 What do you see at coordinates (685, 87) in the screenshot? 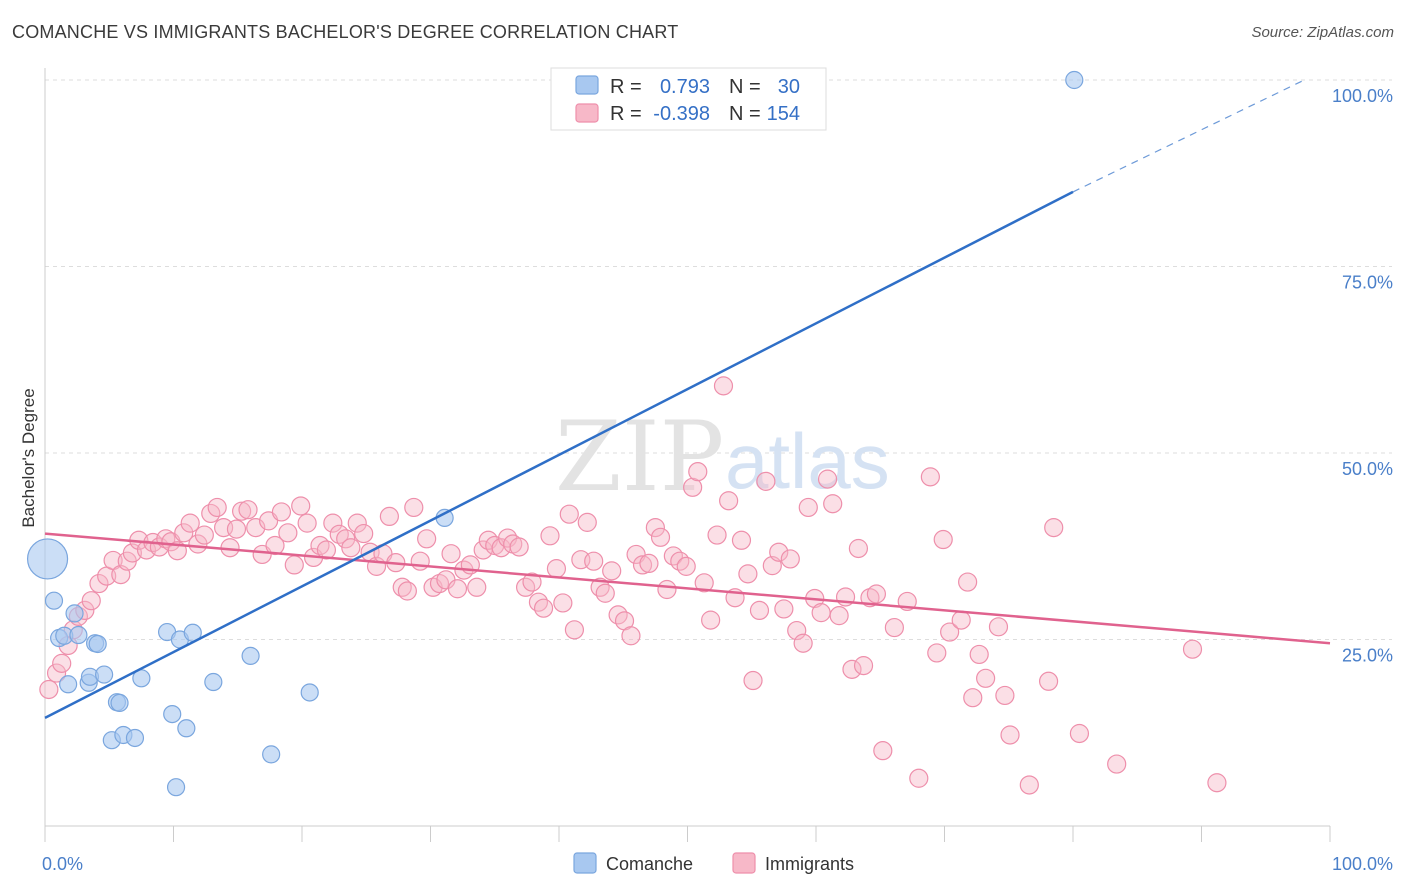
I see `legend-r-value-comanche: 0.793` at bounding box center [685, 87].